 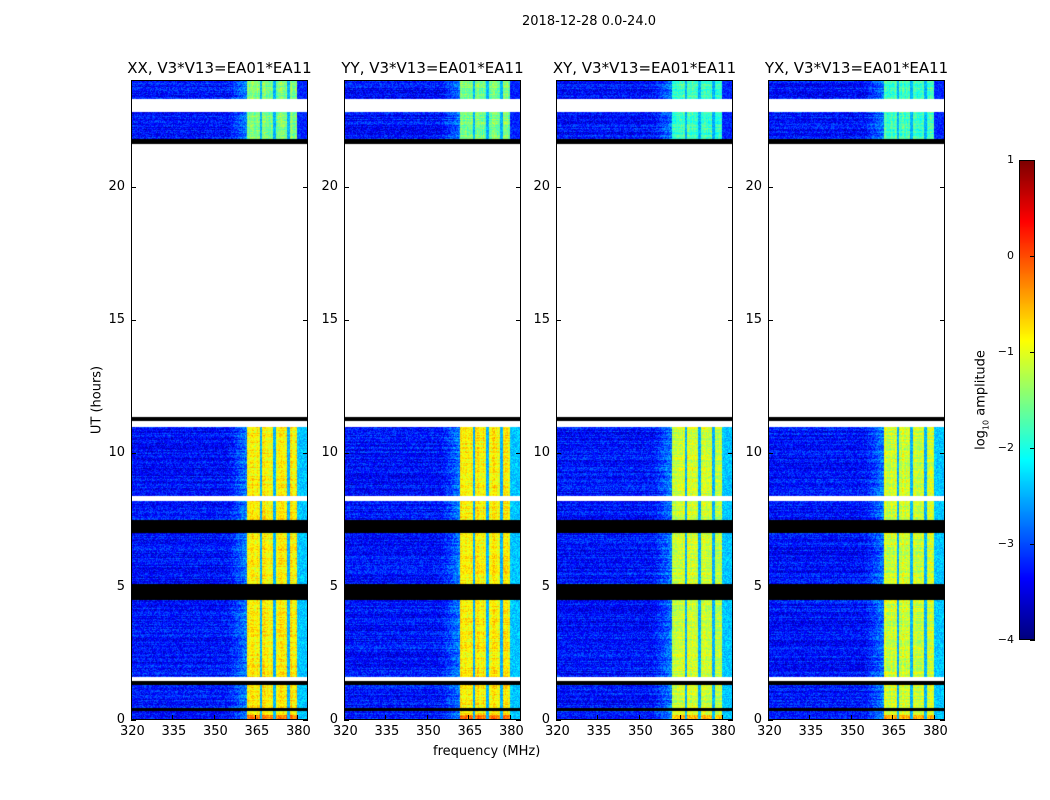 What do you see at coordinates (1005, 543) in the screenshot?
I see `colorbar-tick-label: −3` at bounding box center [1005, 543].